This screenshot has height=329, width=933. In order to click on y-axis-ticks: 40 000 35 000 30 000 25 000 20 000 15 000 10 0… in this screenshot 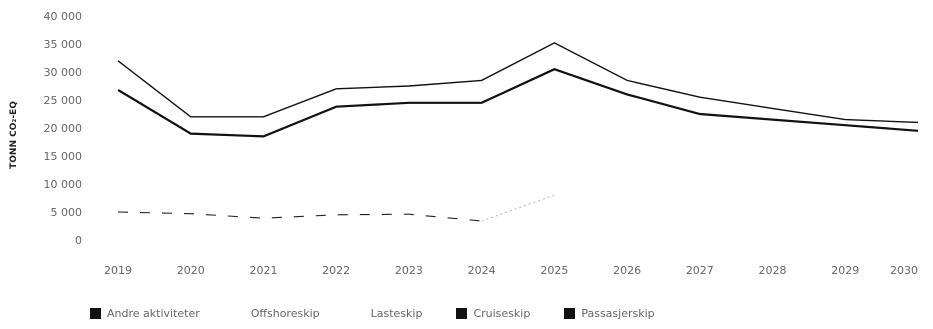, I will do `click(63, 128)`.